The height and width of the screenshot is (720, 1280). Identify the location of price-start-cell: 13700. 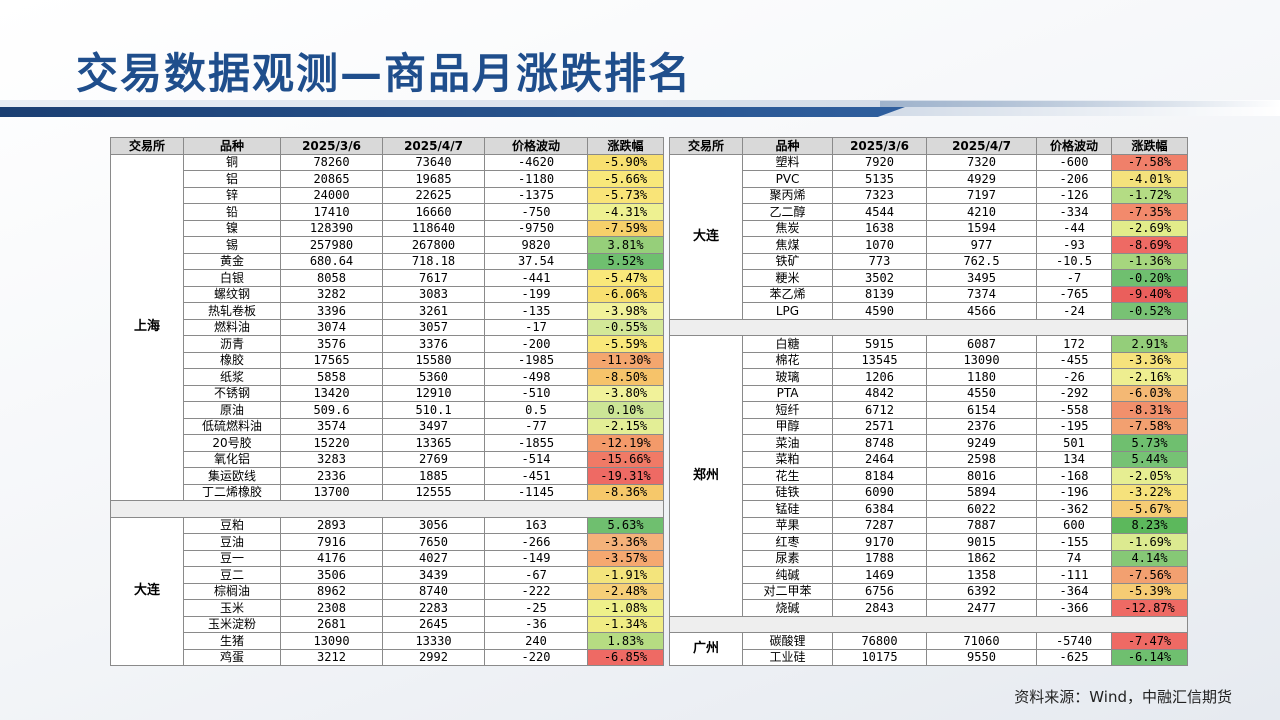
(331, 492).